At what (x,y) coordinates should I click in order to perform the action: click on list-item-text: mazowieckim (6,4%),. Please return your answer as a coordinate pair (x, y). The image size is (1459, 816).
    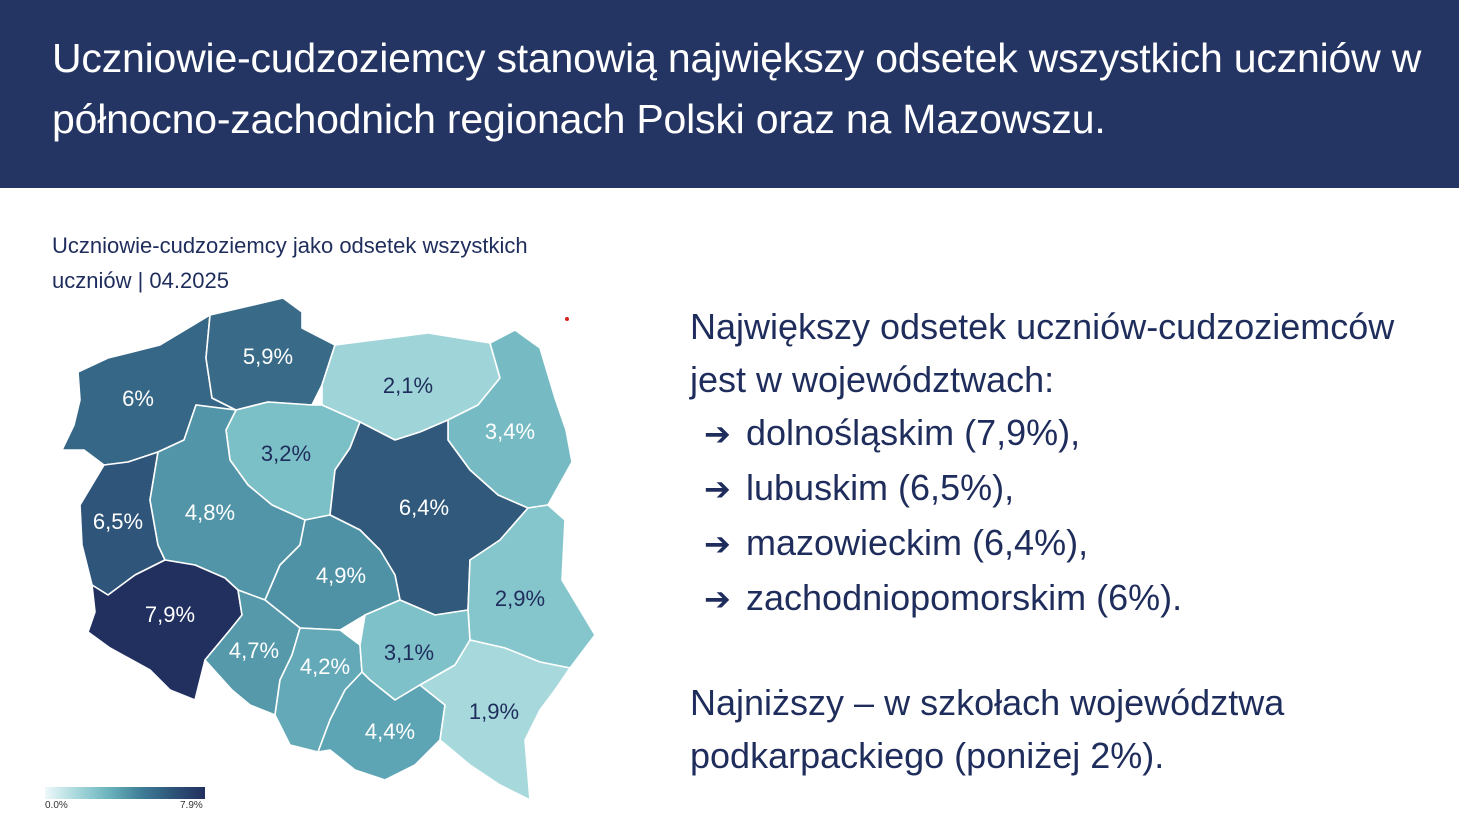
    Looking at the image, I should click on (917, 542).